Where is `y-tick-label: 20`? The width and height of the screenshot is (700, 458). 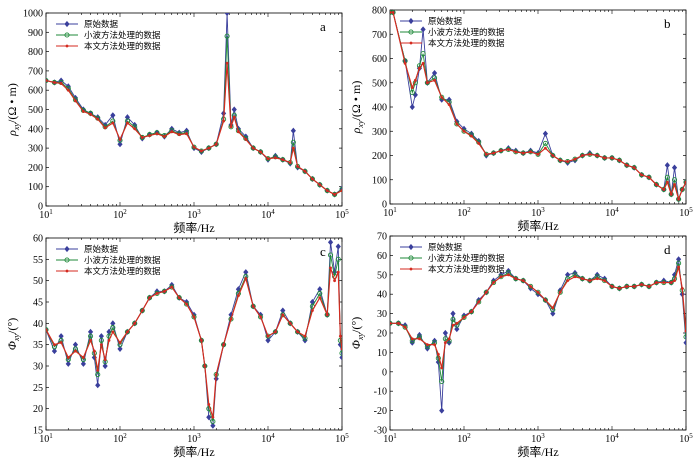
y-tick-label: 20 is located at coordinates (38, 409).